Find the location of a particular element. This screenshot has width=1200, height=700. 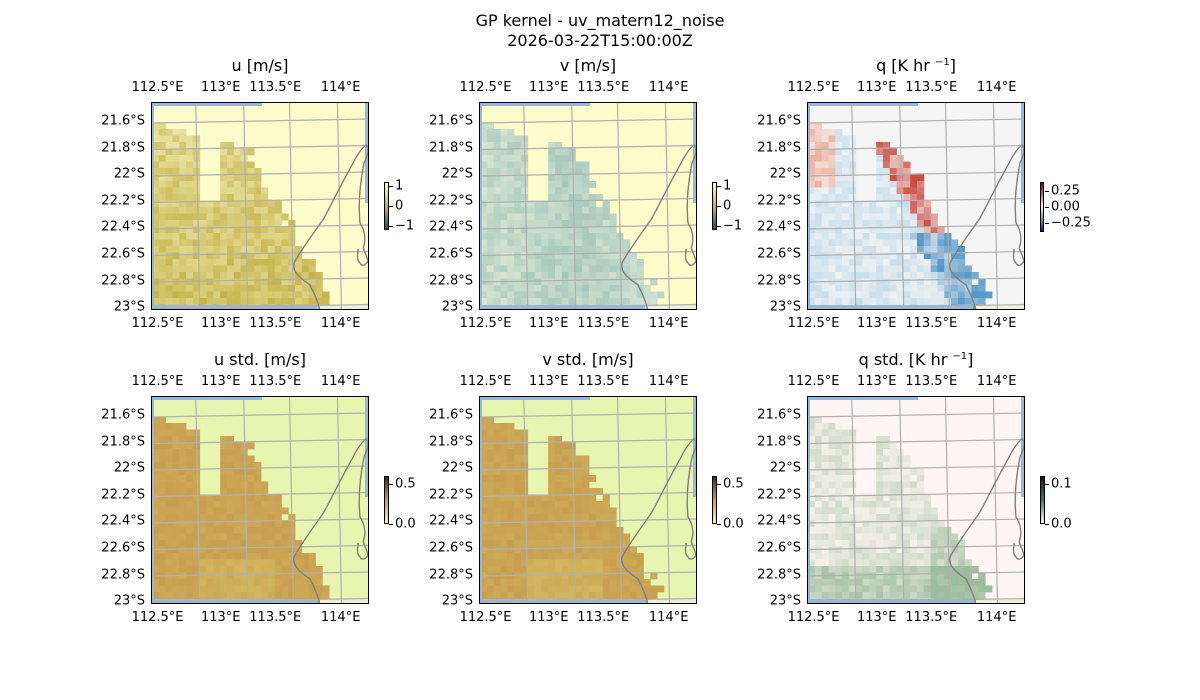

land-area is located at coordinates (672, 307).